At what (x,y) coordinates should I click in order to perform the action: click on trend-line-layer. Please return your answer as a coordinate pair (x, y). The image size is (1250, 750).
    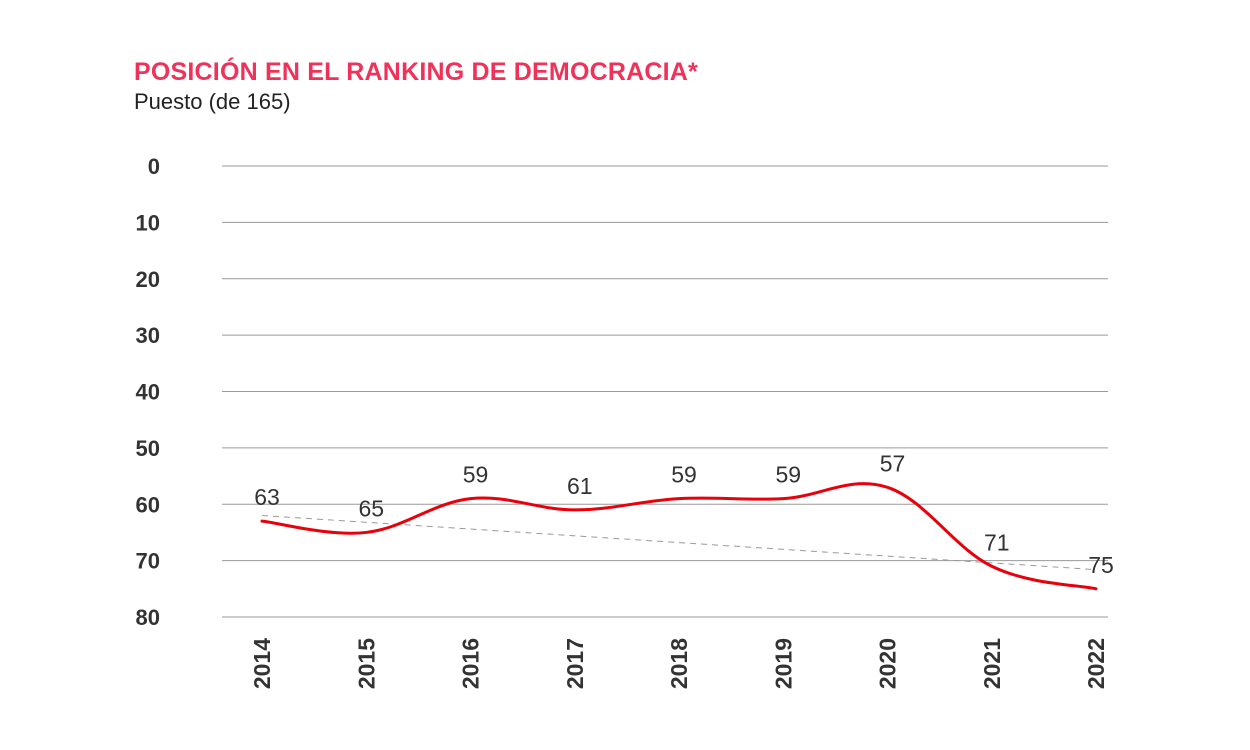
    Looking at the image, I should click on (679, 543).